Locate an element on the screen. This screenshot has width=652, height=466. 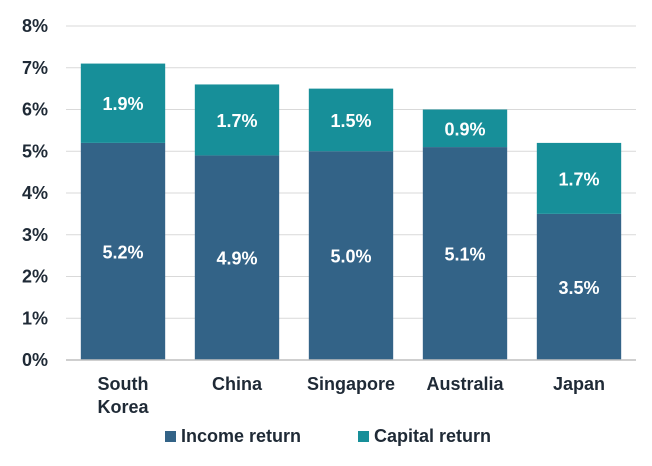
y-tick-label: 3% is located at coordinates (35, 235).